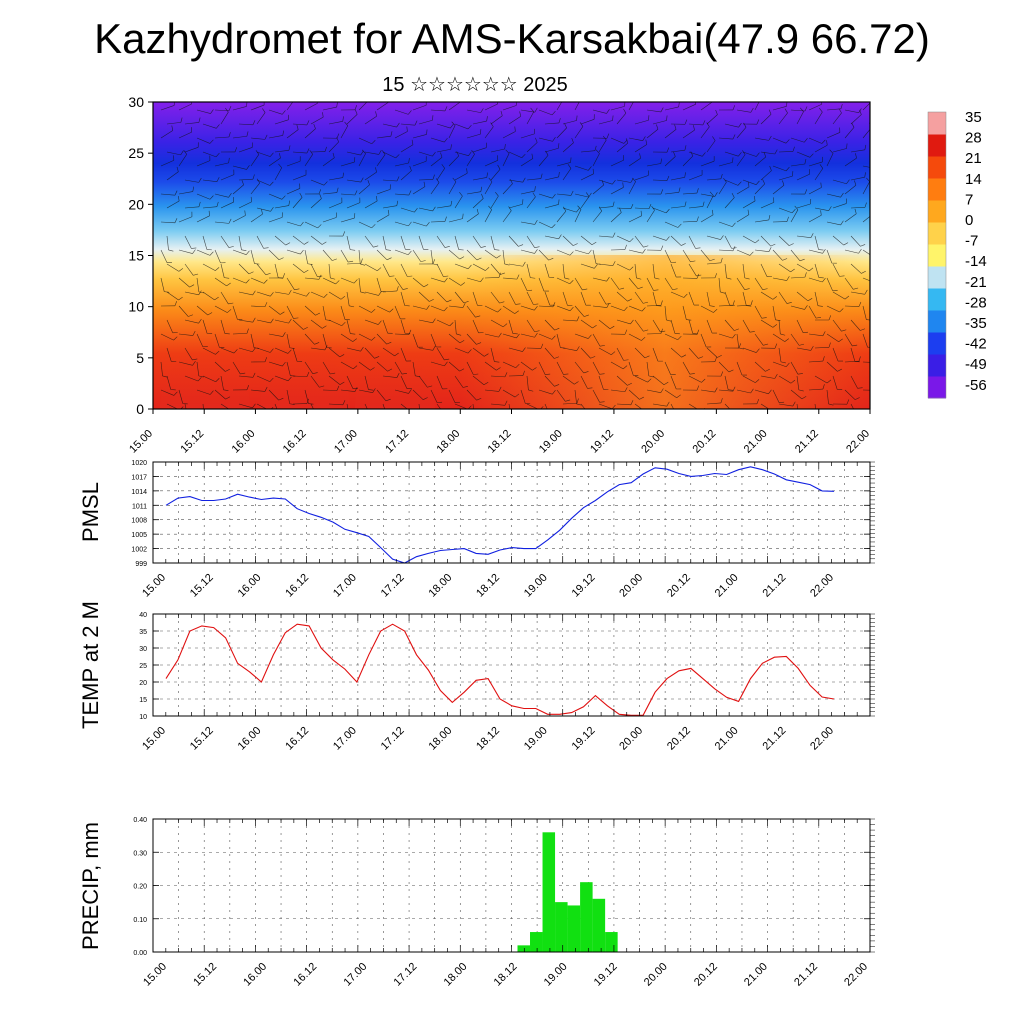  Describe the element at coordinates (969, 220) in the screenshot. I see `colorbar-label: 0` at that location.